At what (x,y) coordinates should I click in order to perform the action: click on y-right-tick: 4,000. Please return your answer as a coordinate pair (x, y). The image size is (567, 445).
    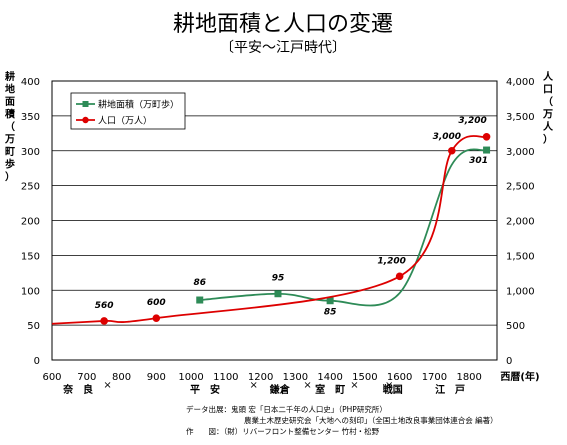
    Looking at the image, I should click on (520, 82).